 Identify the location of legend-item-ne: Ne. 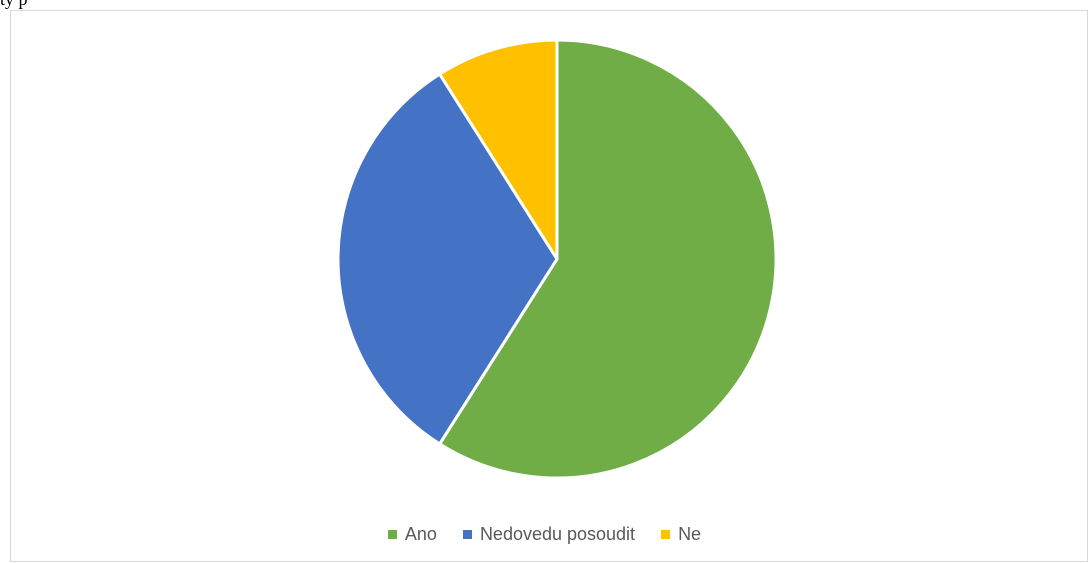
(681, 534).